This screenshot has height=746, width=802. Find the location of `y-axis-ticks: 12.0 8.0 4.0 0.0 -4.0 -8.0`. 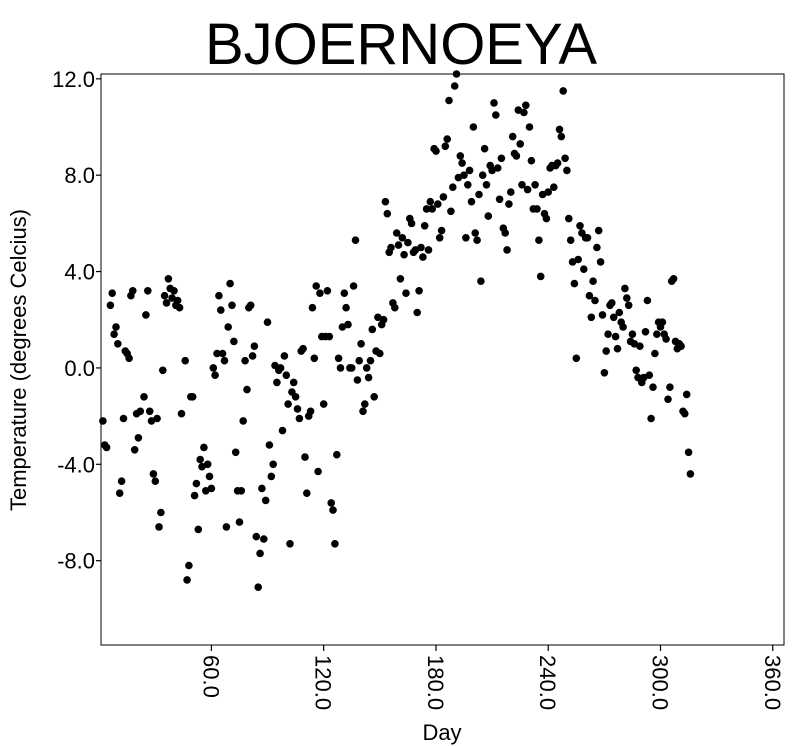

y-axis-ticks: 12.0 8.0 4.0 0.0 -4.0 -8.0 is located at coordinates (76, 320).